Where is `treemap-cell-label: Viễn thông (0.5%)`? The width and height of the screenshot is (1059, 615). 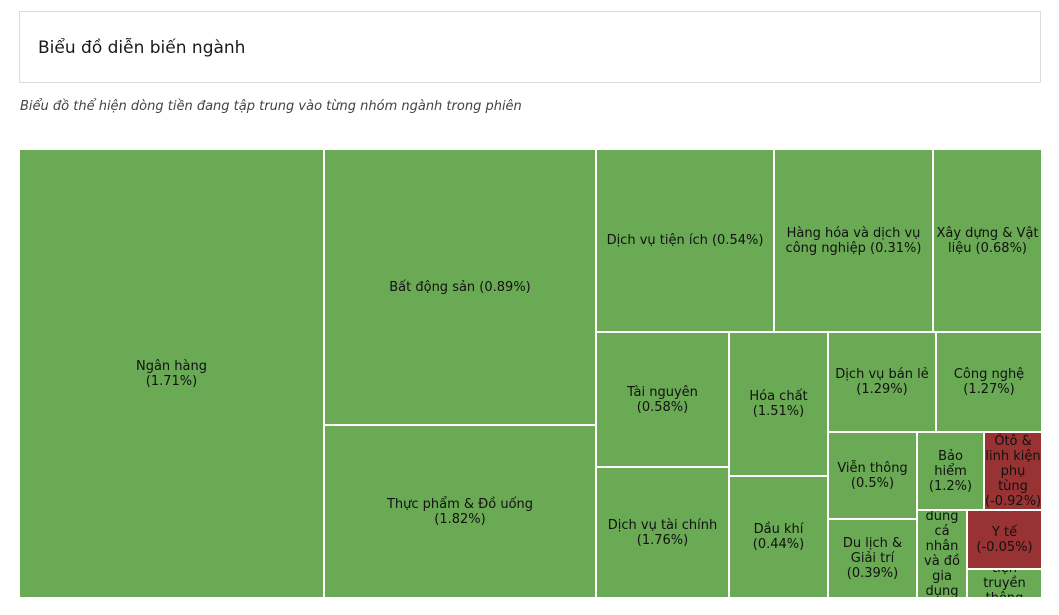
treemap-cell-label: Viễn thông (0.5%) is located at coordinates (872, 475).